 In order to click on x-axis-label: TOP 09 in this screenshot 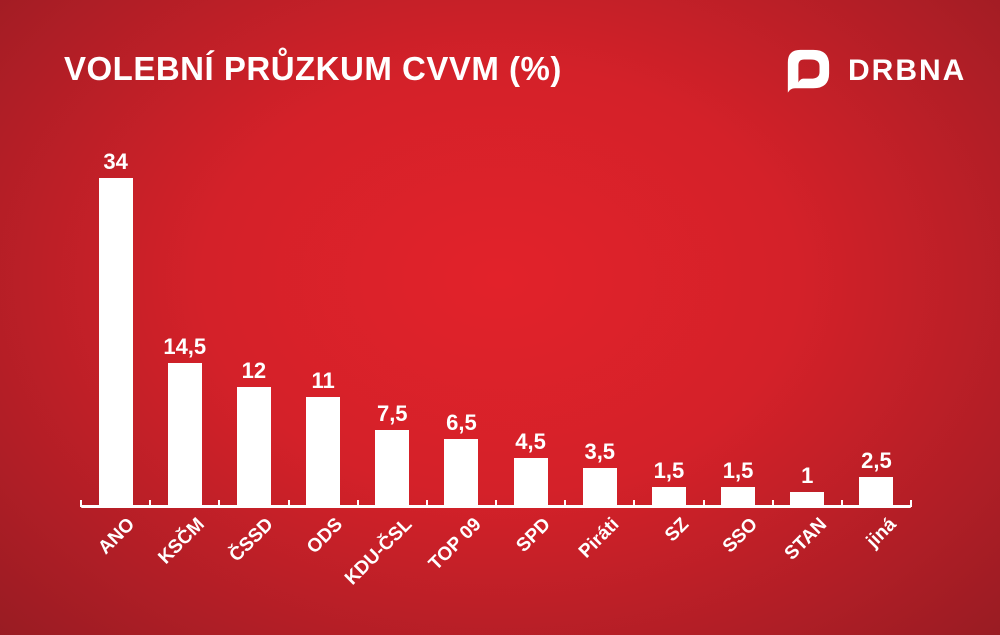, I will do `click(455, 544)`.